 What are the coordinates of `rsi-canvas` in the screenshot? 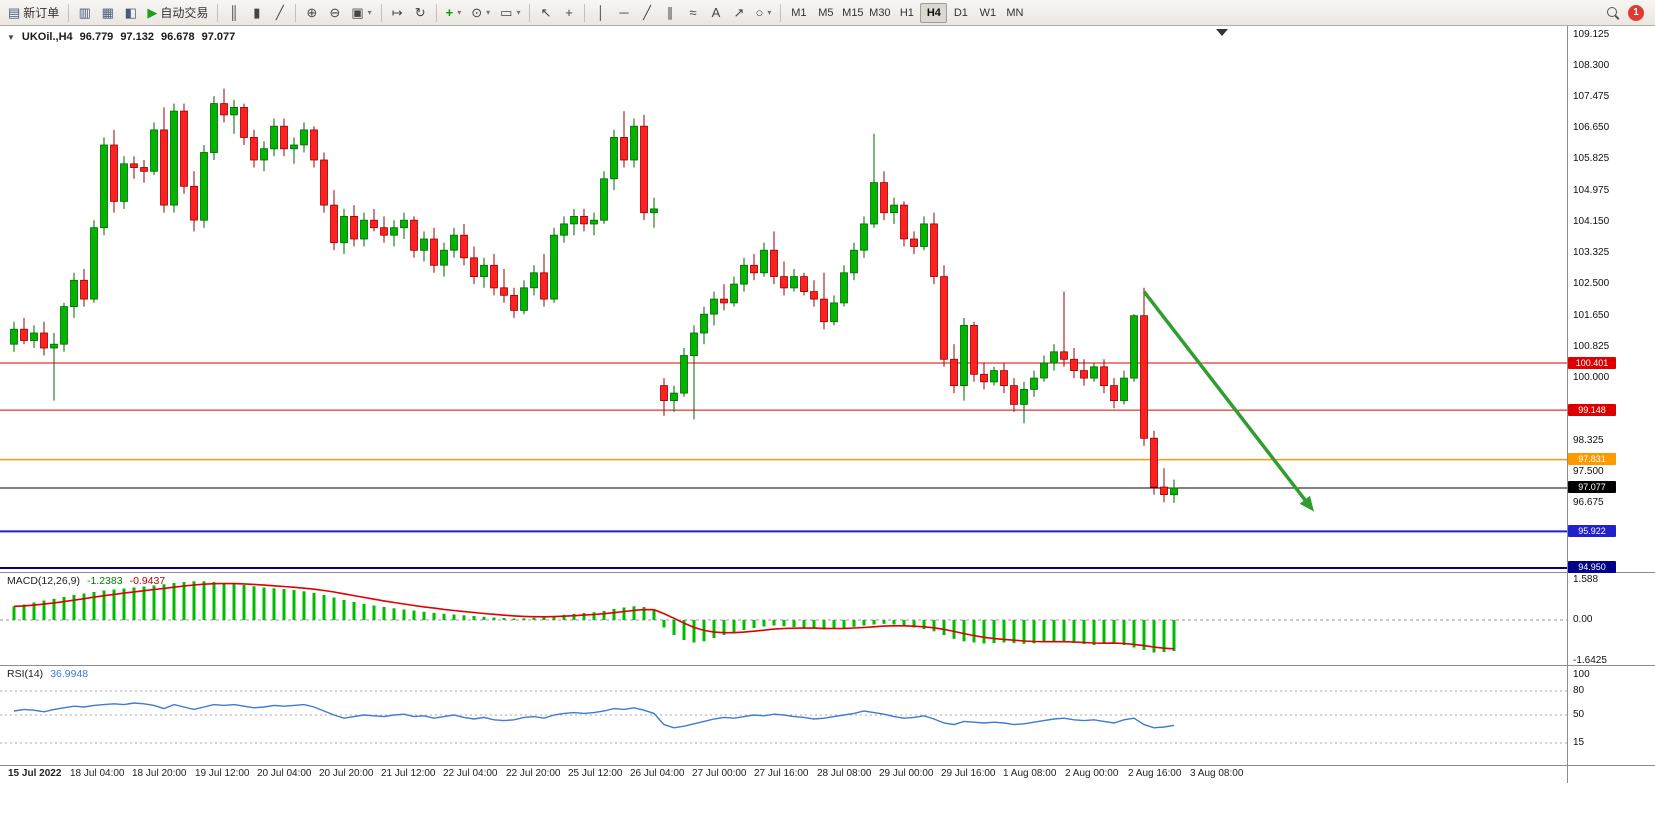 It's located at (783, 715).